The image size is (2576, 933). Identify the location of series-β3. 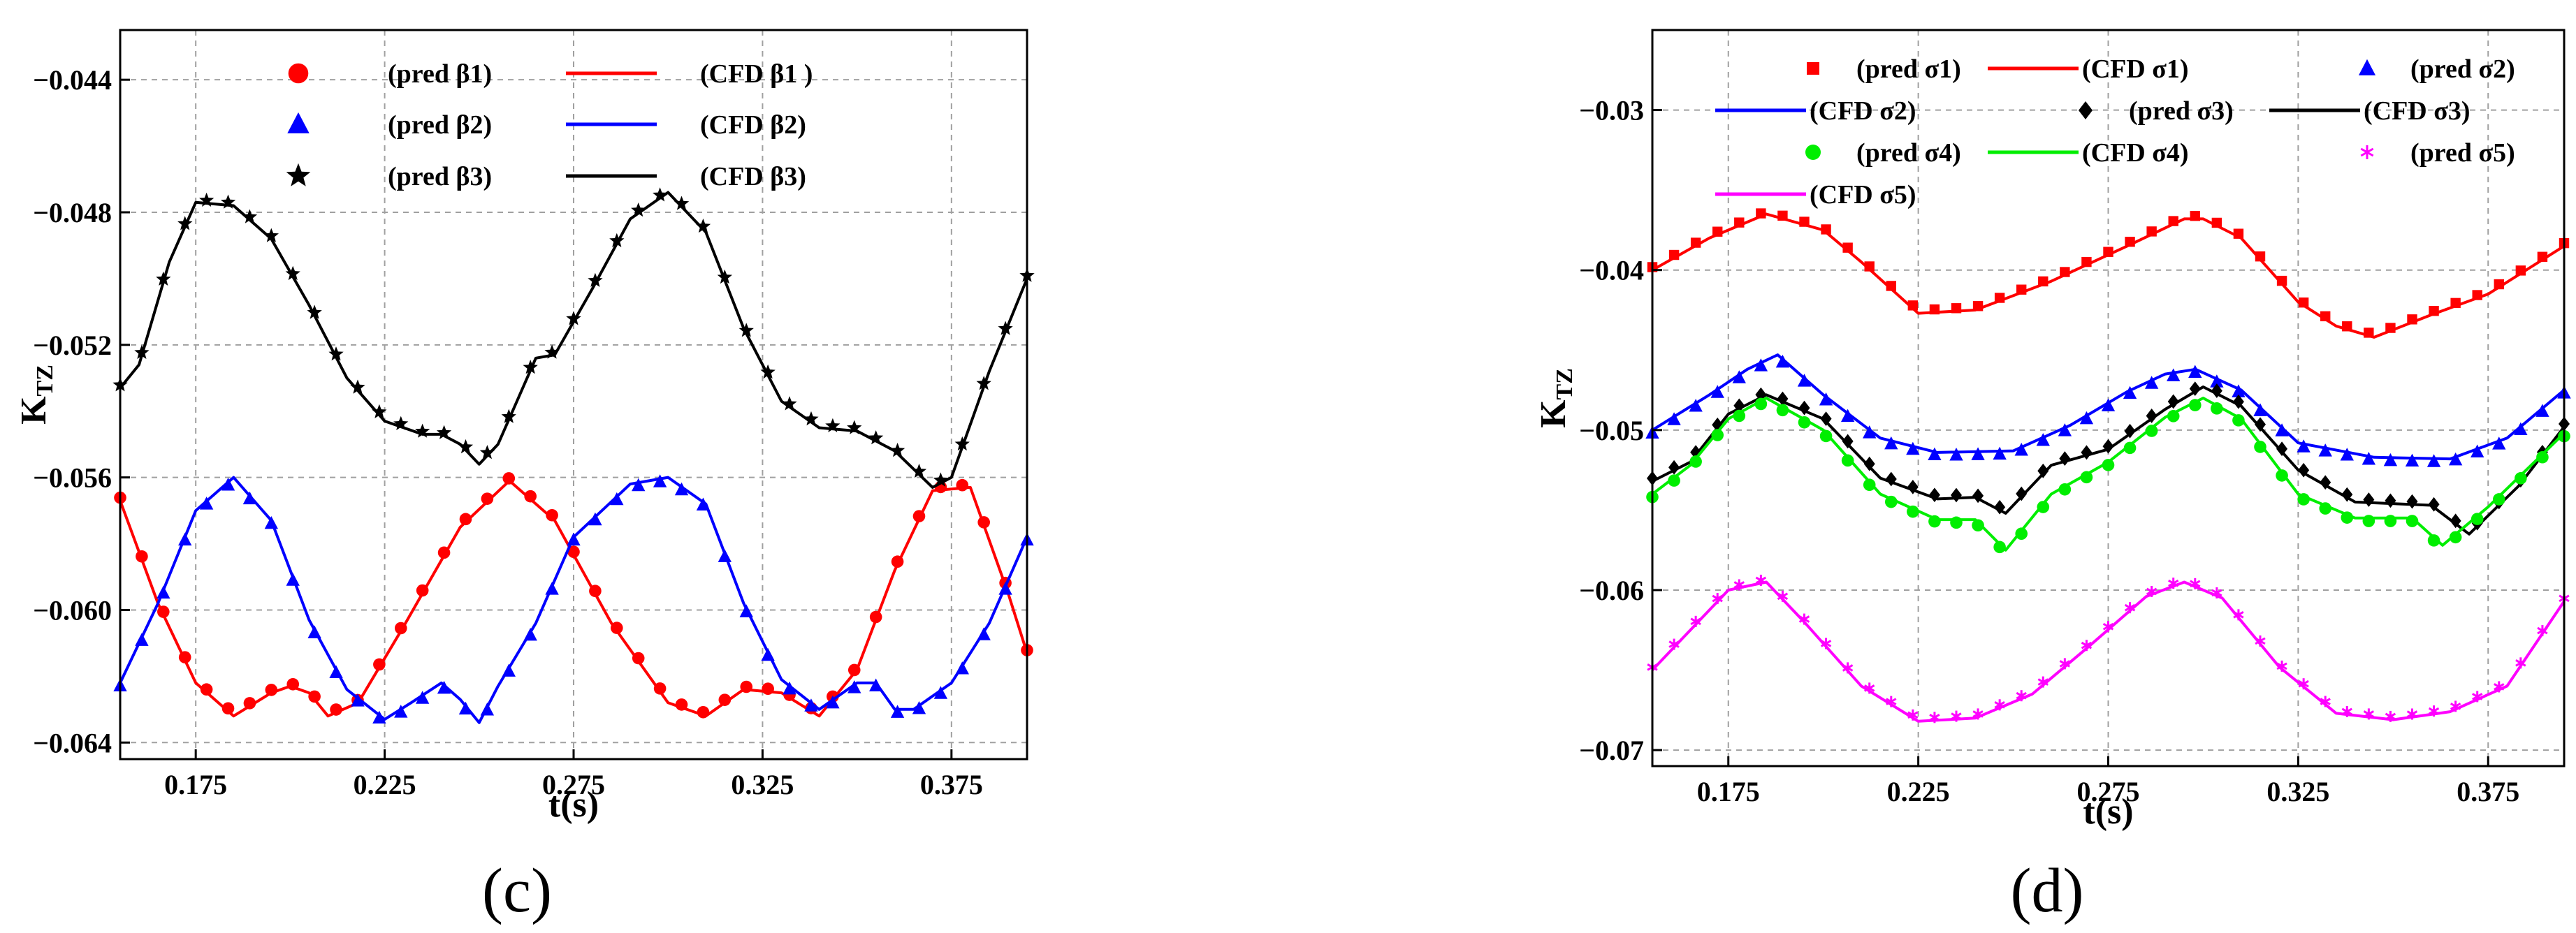
(573, 338).